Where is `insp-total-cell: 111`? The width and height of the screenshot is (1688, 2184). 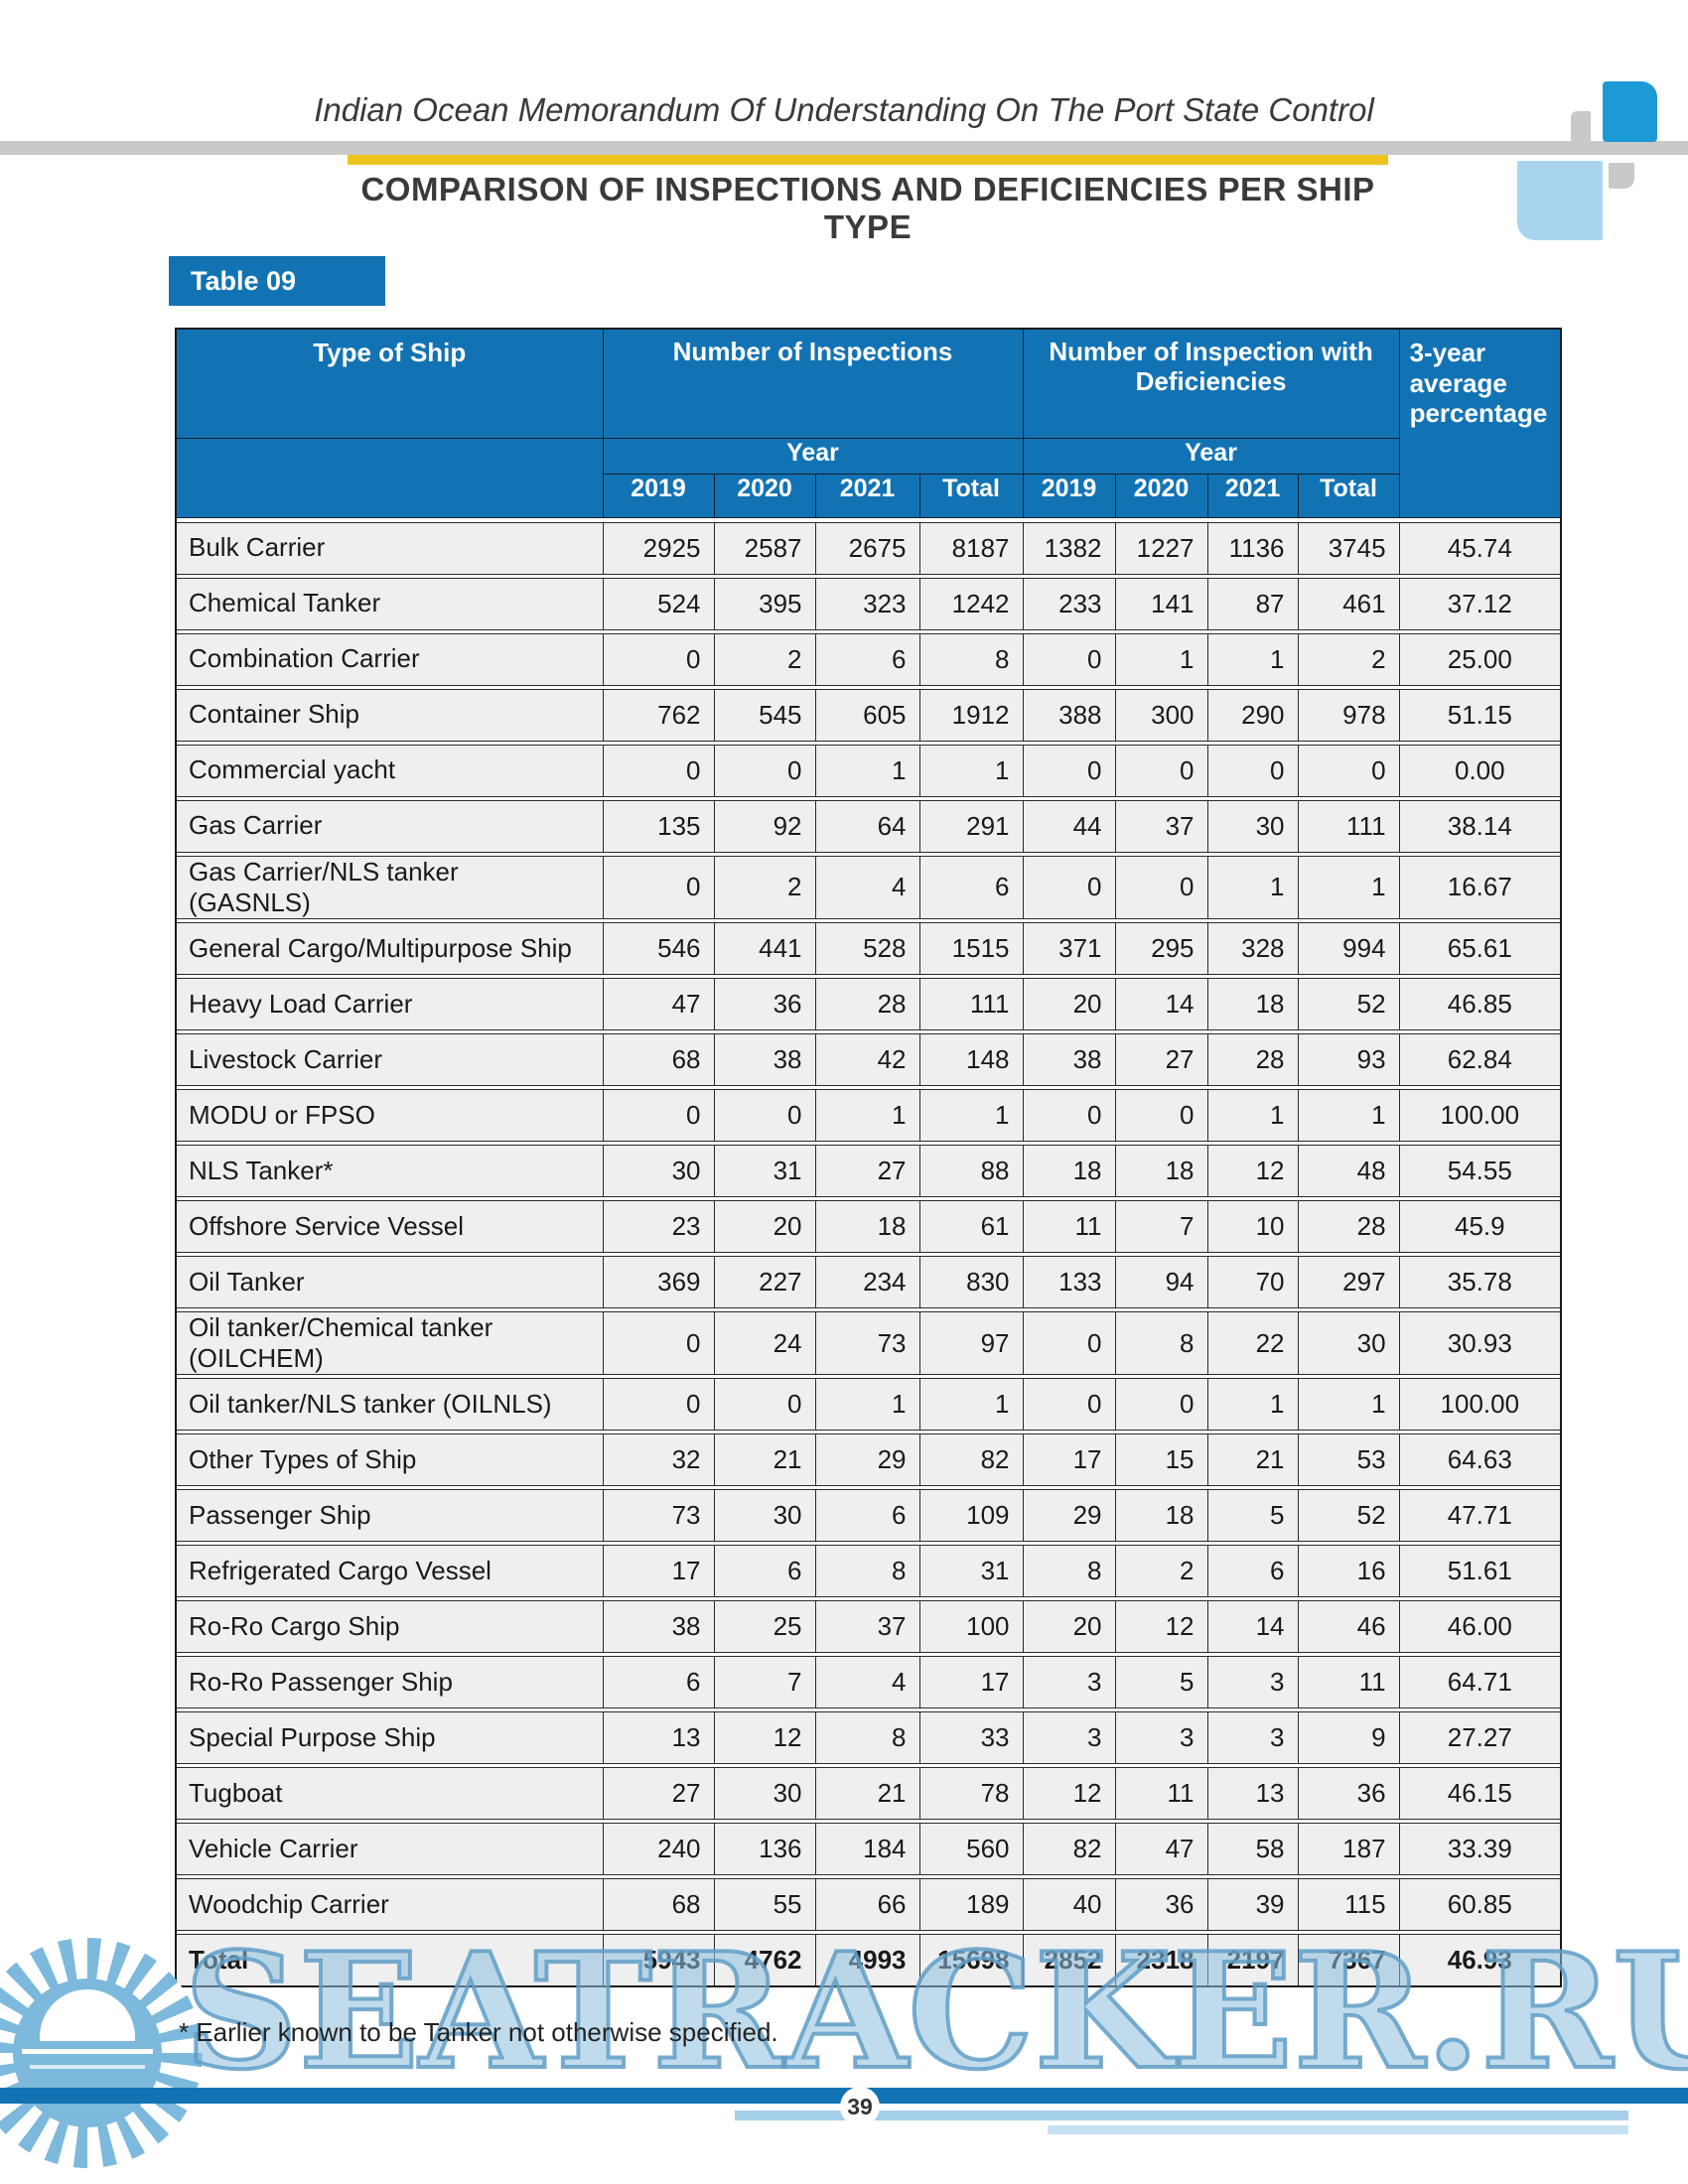 insp-total-cell: 111 is located at coordinates (971, 1003).